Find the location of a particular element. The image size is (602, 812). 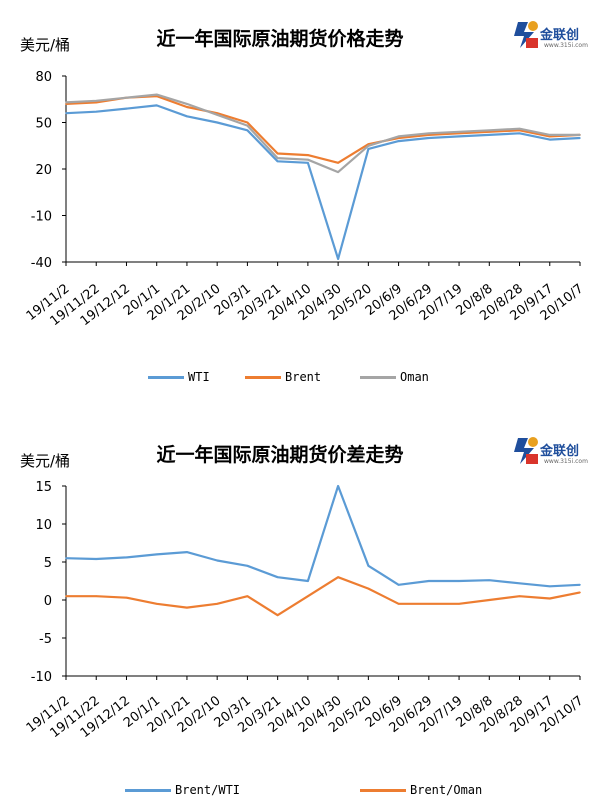

legend-label-wti: WTI is located at coordinates (199, 377).